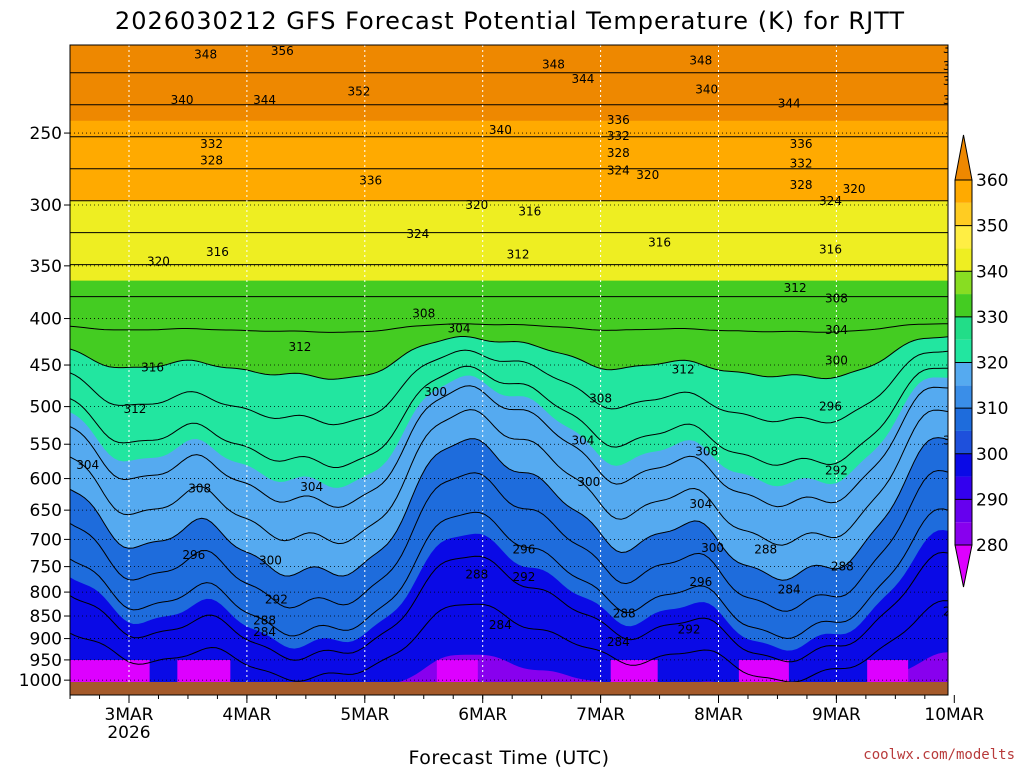 The height and width of the screenshot is (768, 1024). Describe the element at coordinates (992, 318) in the screenshot. I see `colorbar-tick-label: 330` at that location.